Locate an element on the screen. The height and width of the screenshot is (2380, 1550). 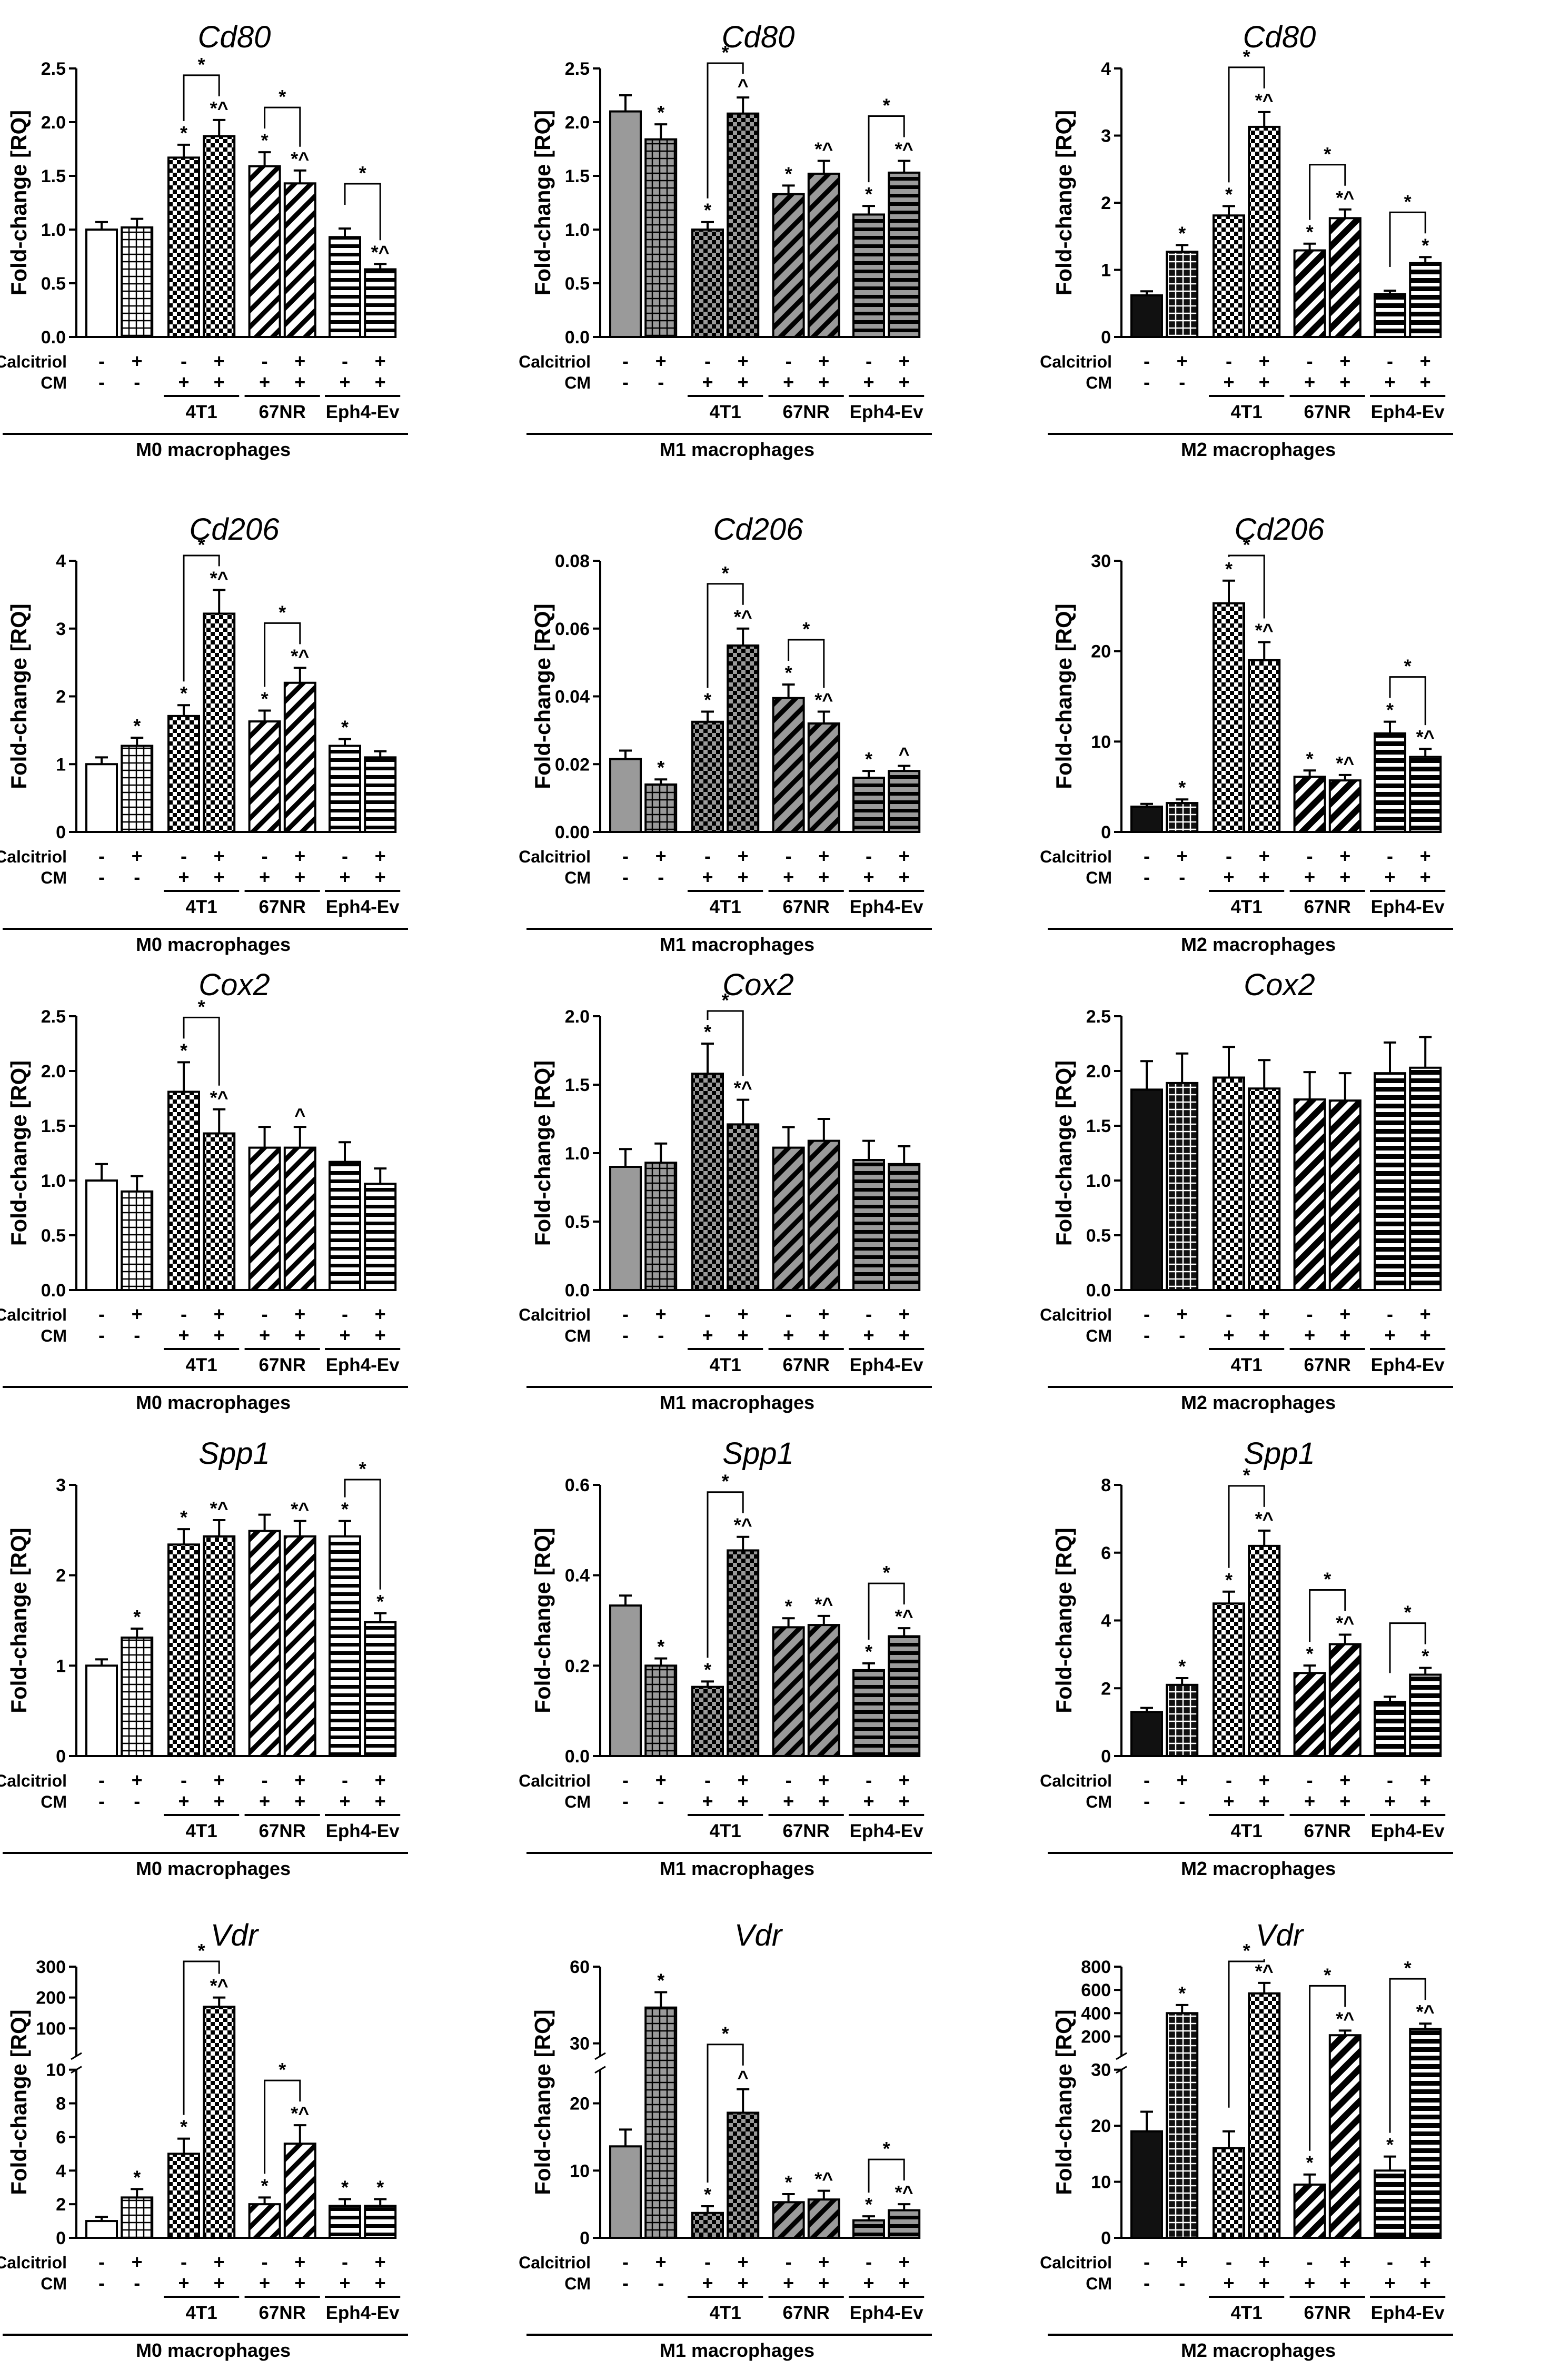
group-label: Eph4-Ev is located at coordinates (363, 2313).